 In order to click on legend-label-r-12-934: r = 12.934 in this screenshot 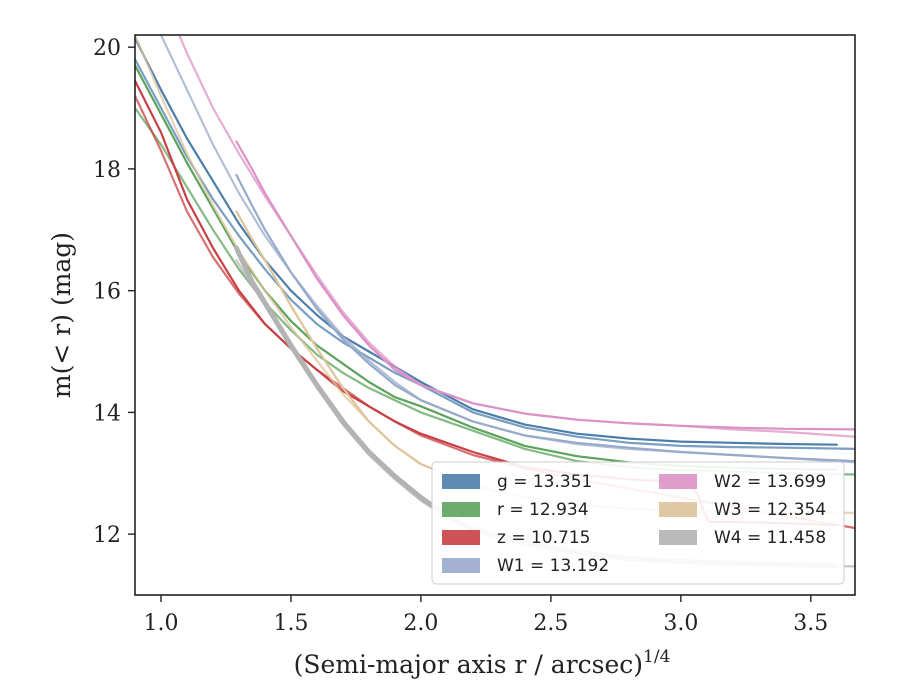, I will do `click(543, 510)`.